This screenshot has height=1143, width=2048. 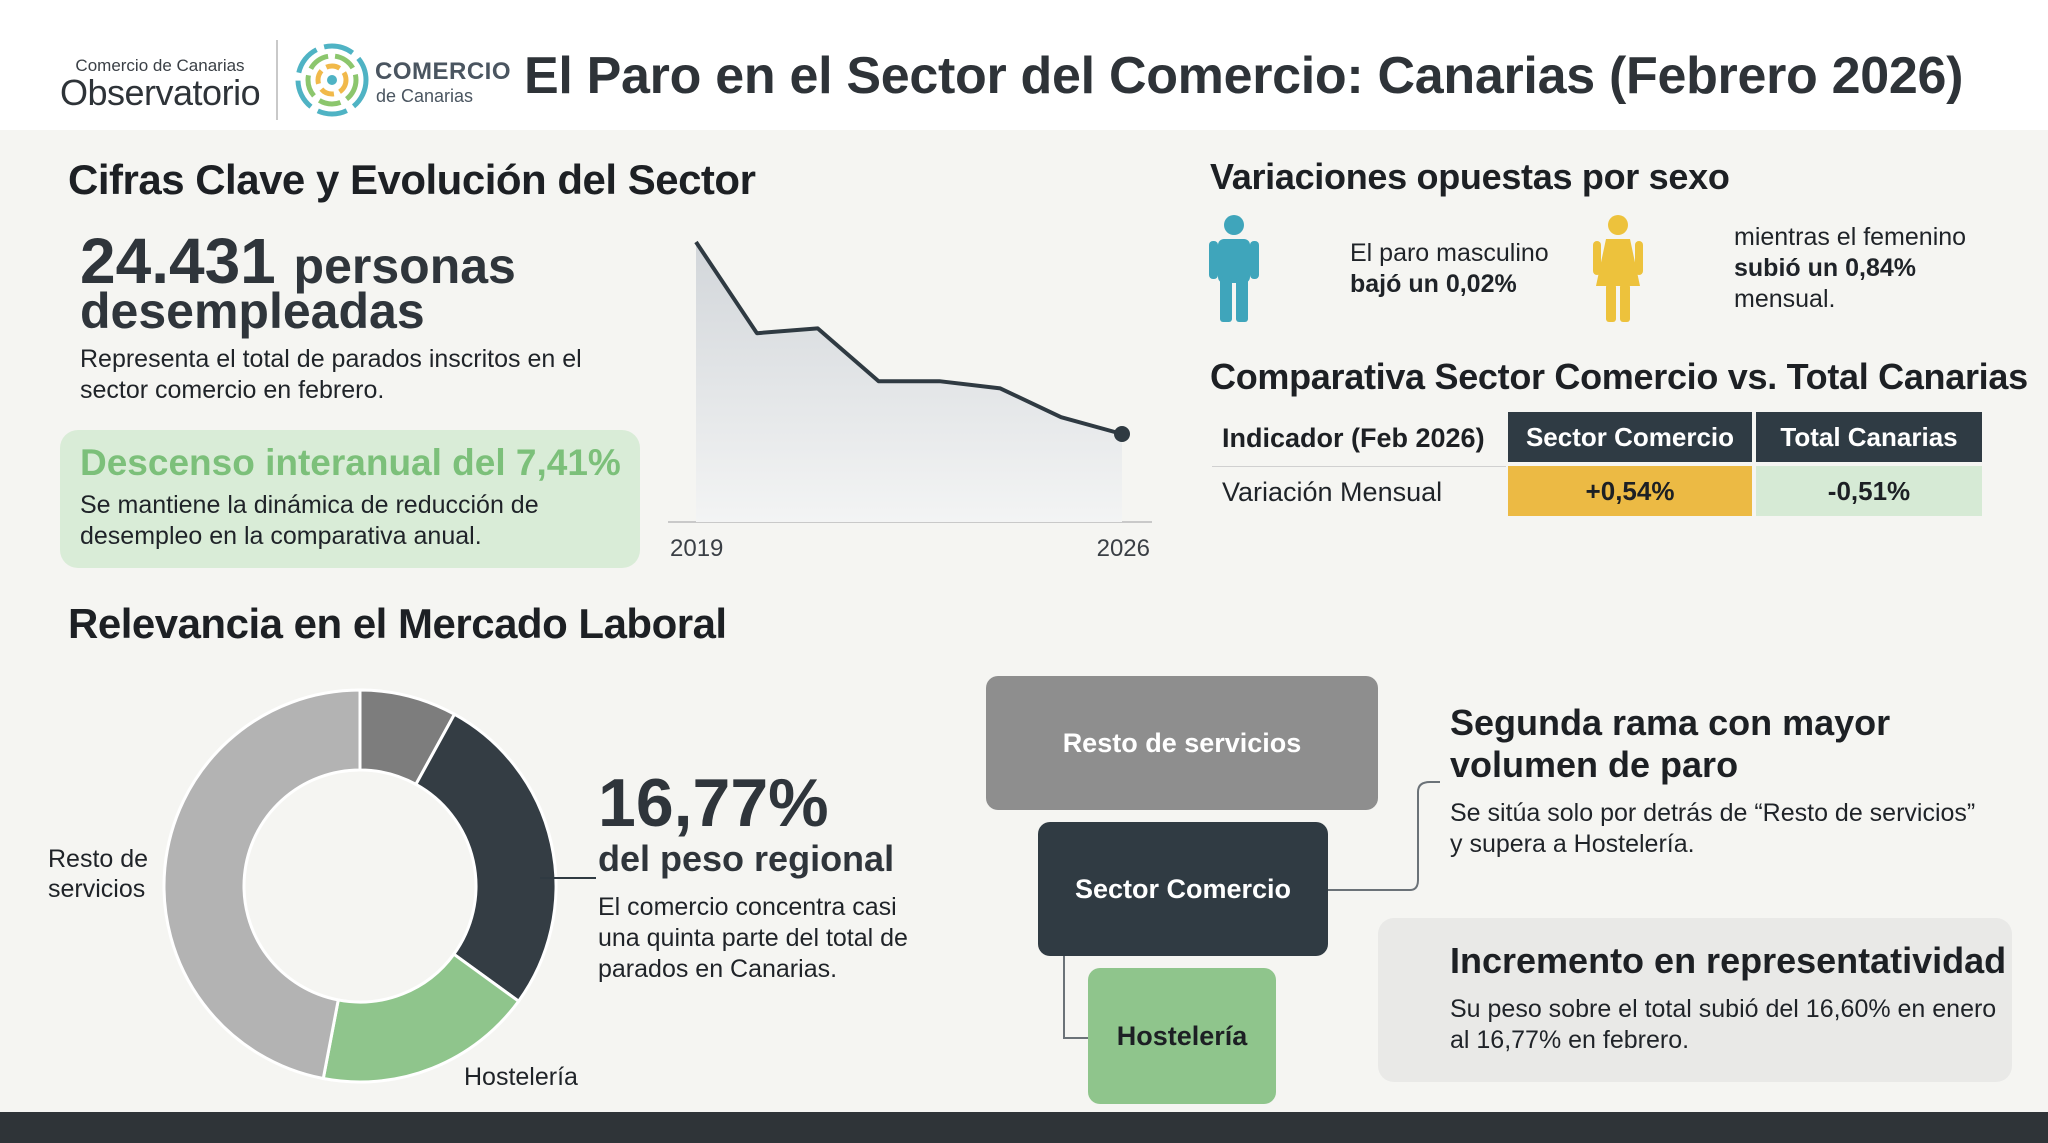 What do you see at coordinates (1785, 299) in the screenshot?
I see `female-change-text-3: mensual.` at bounding box center [1785, 299].